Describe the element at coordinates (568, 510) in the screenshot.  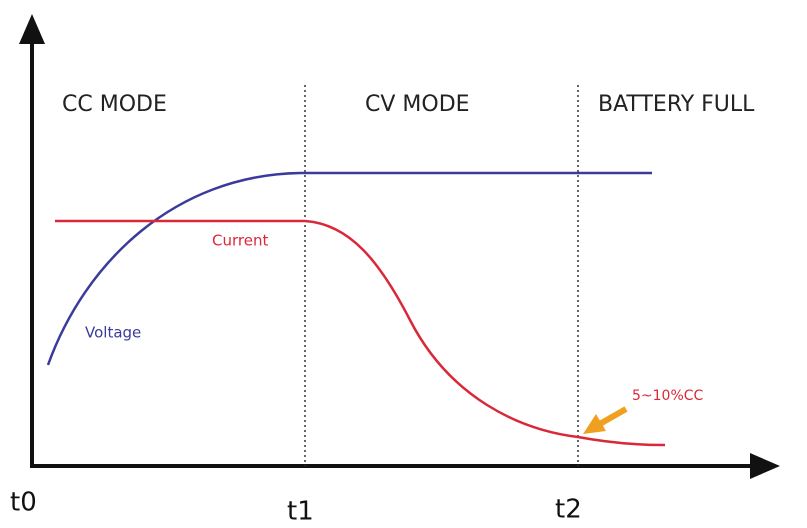
I see `time-label: t2` at that location.